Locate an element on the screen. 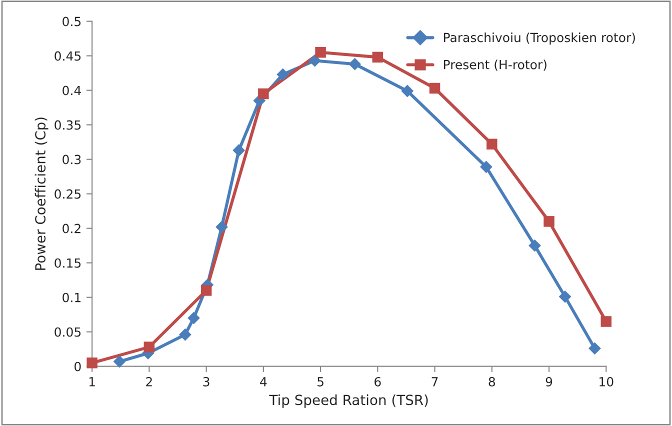  x-axis-title: Tip Speed Ration (TSR) is located at coordinates (348, 401).